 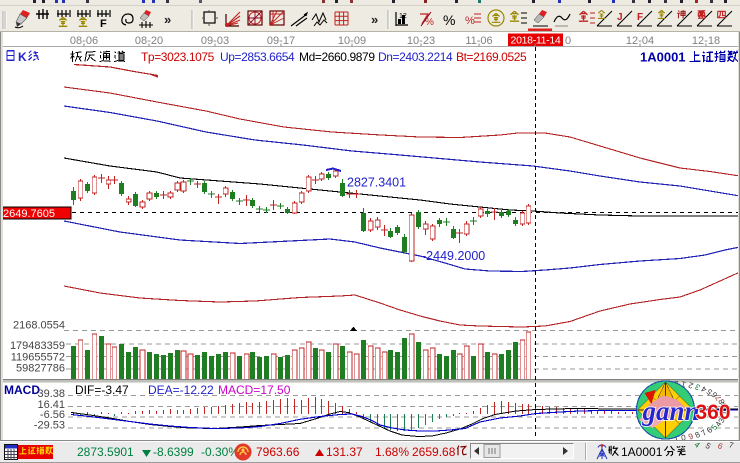 I want to click on svg-text: 09-03, so click(x=215, y=41).